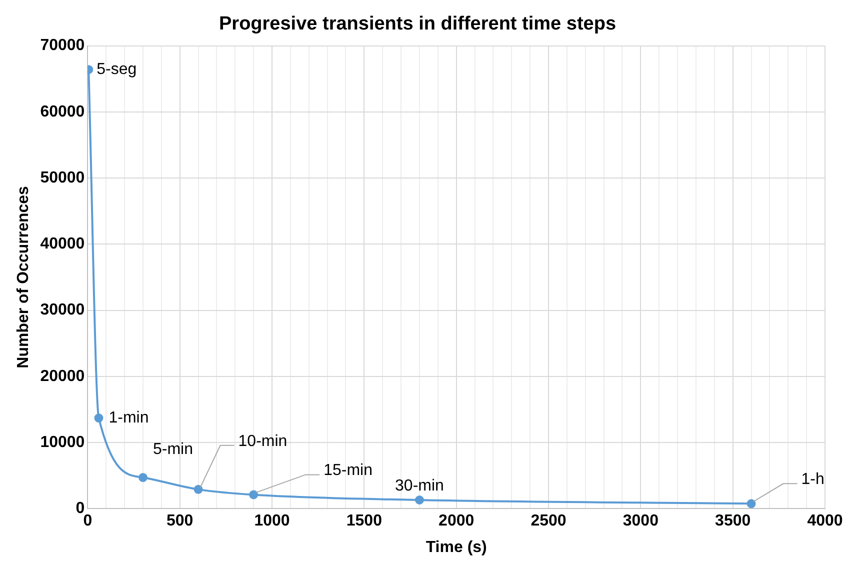  Describe the element at coordinates (548, 521) in the screenshot. I see `x-tick-label: 2500` at that location.